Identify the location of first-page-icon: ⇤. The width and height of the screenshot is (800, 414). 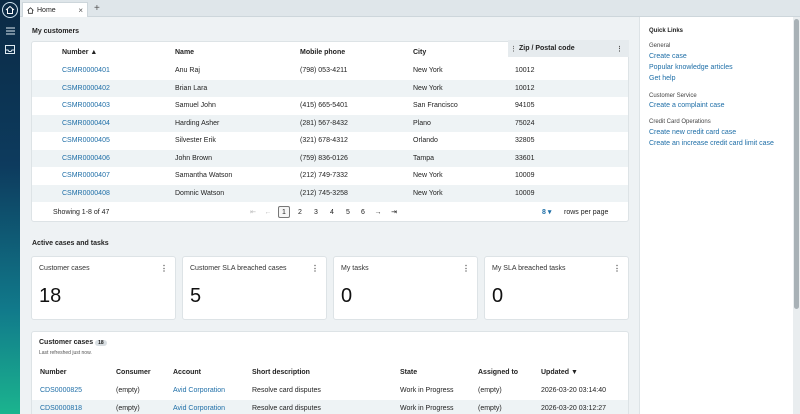
(253, 212).